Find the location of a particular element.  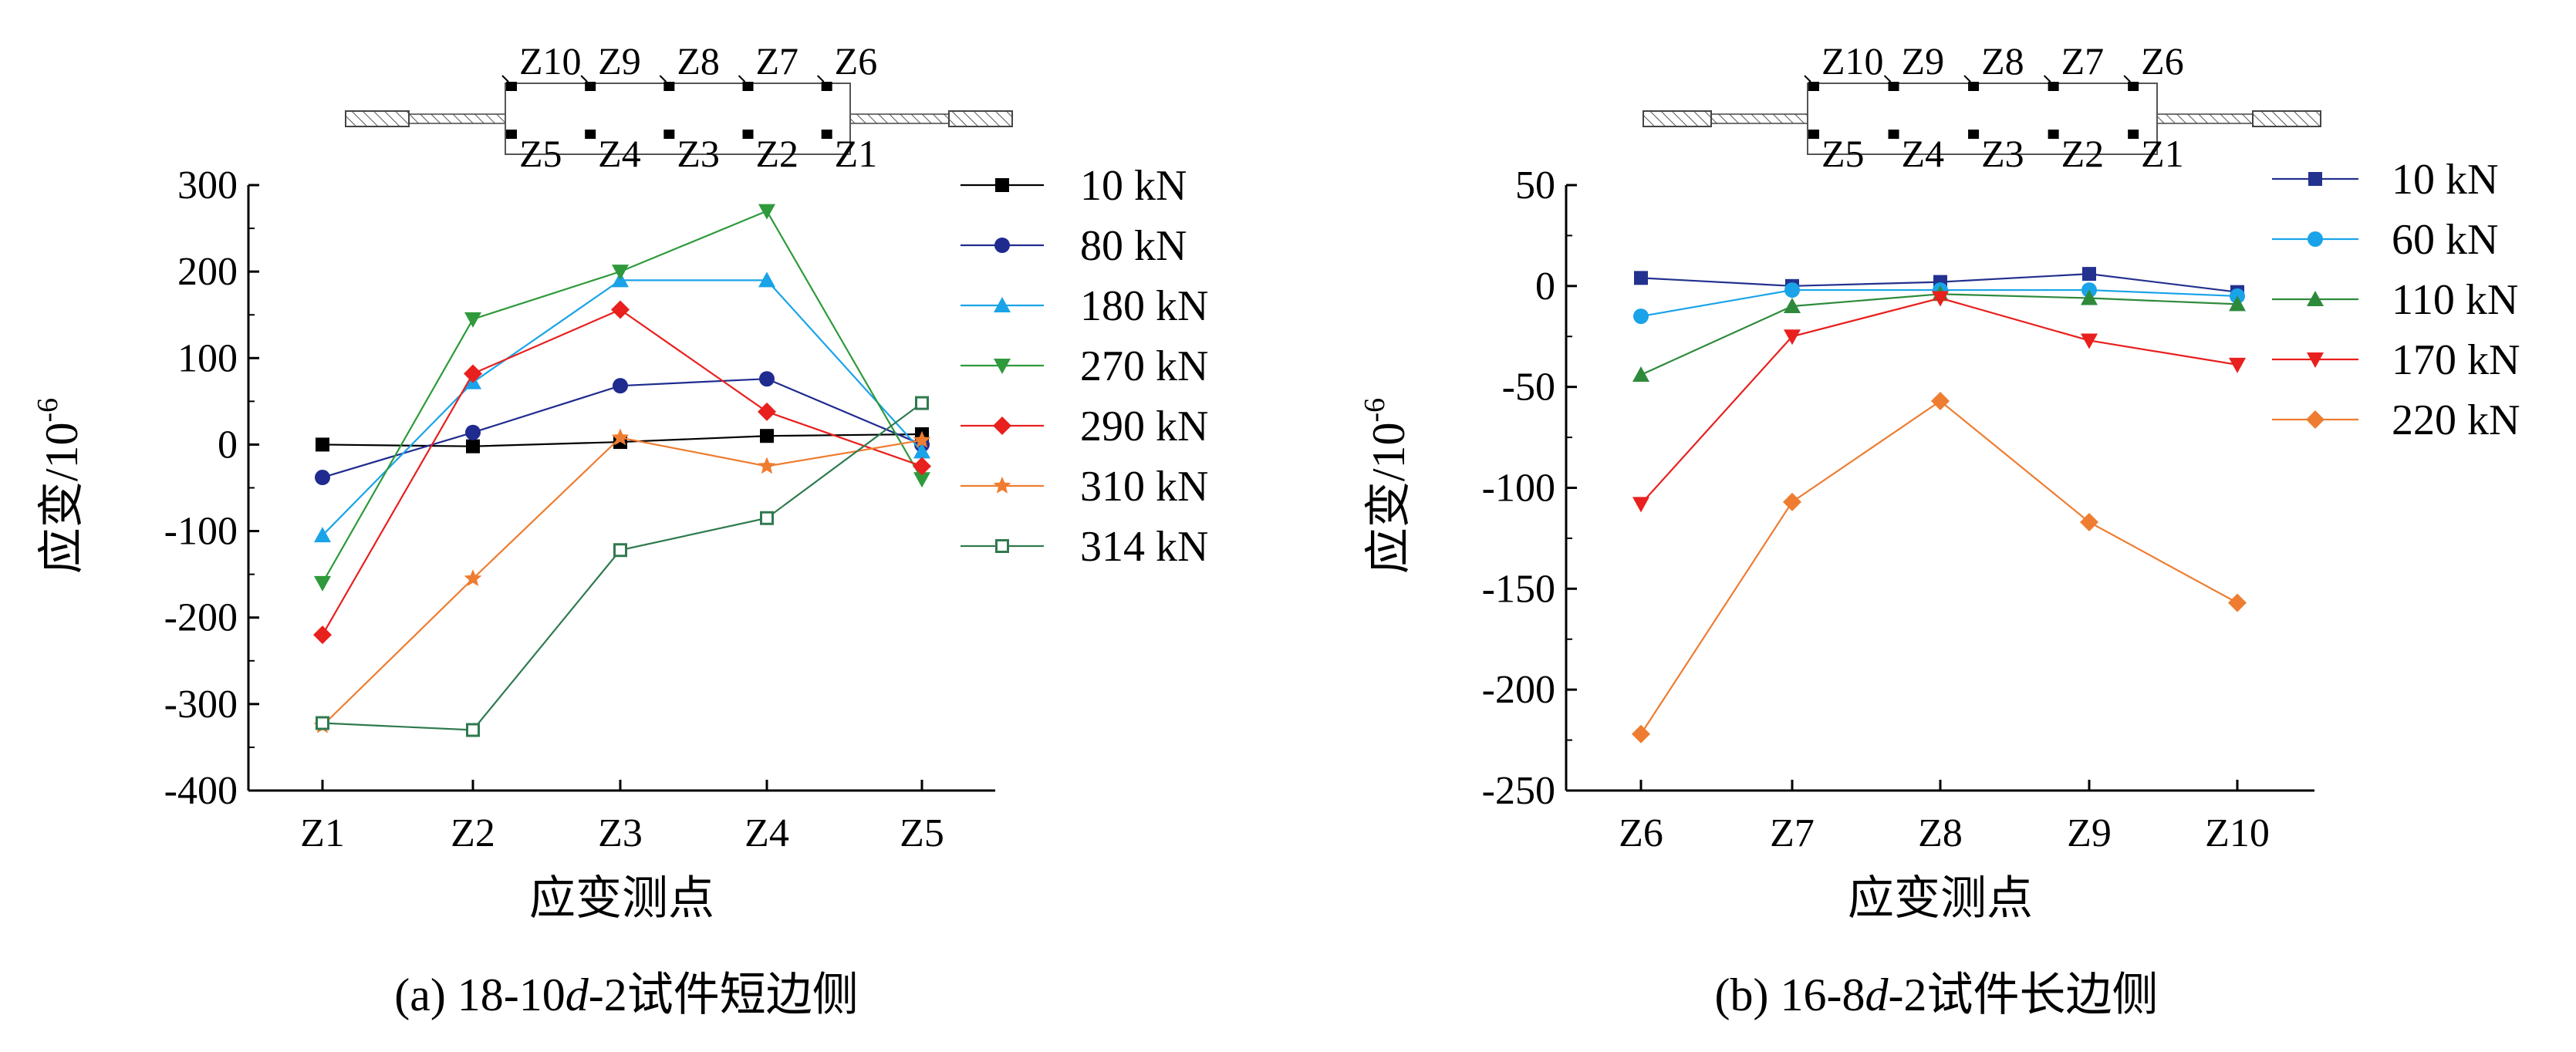

series-10kn is located at coordinates (622, 441).